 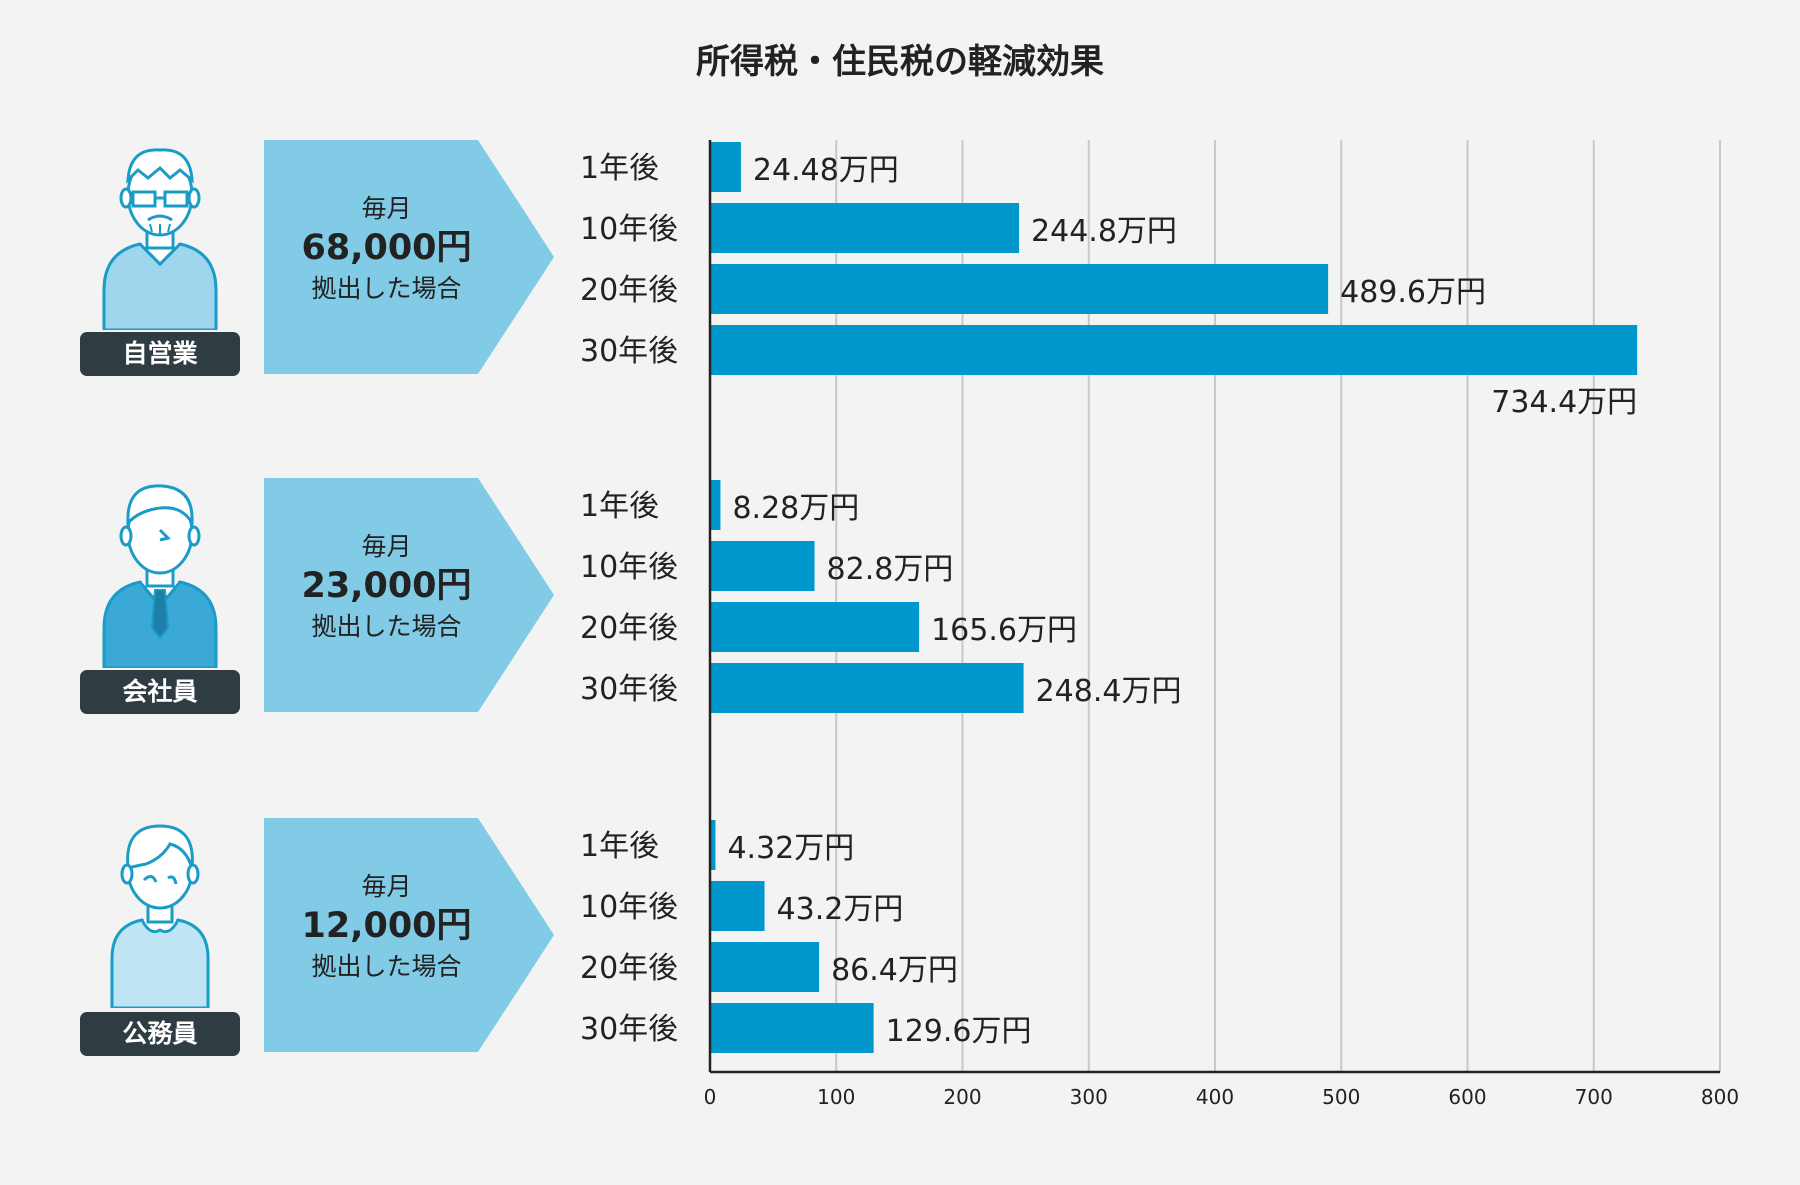 I want to click on data-label: 734.4万円, so click(x=1564, y=402).